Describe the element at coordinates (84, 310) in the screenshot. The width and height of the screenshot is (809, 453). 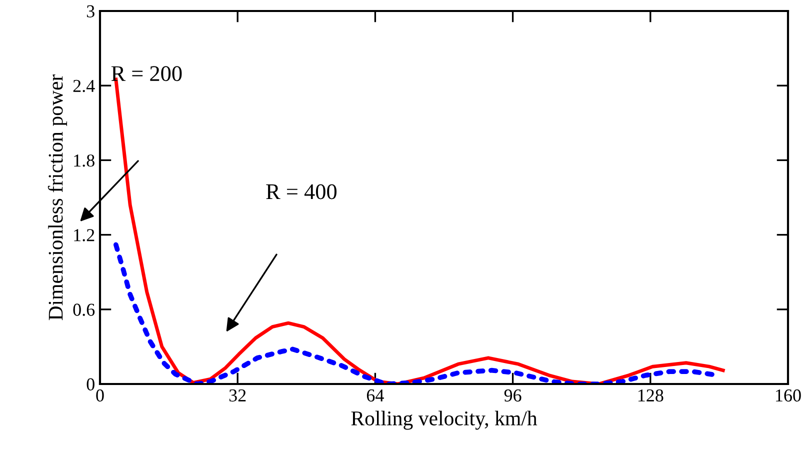
I see `y-tick-label: 0.6` at that location.